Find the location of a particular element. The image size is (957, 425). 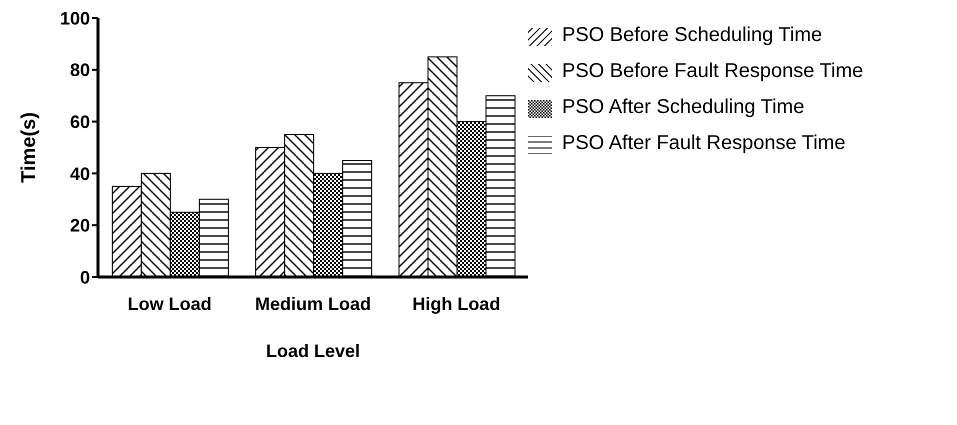

y-tick-label: 80 is located at coordinates (80, 70).